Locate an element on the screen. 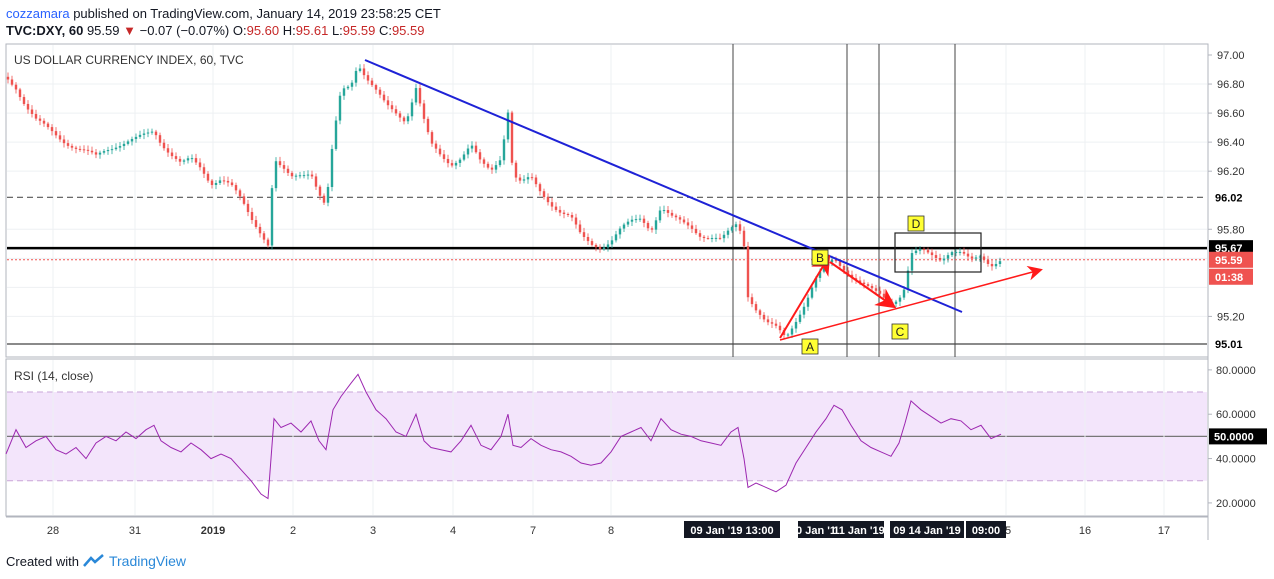 This screenshot has height=579, width=1274. rsi-value-bg is located at coordinates (1238, 436).